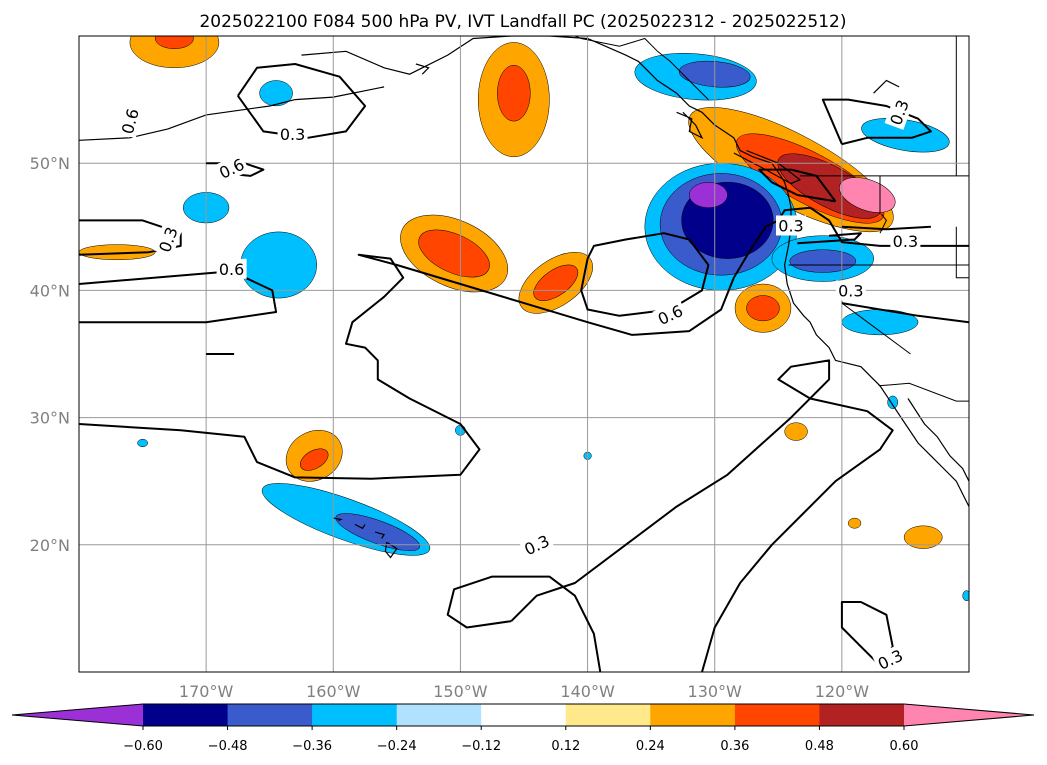 This screenshot has width=1047, height=765. I want to click on colorbar-tick-label: 0.12, so click(565, 746).